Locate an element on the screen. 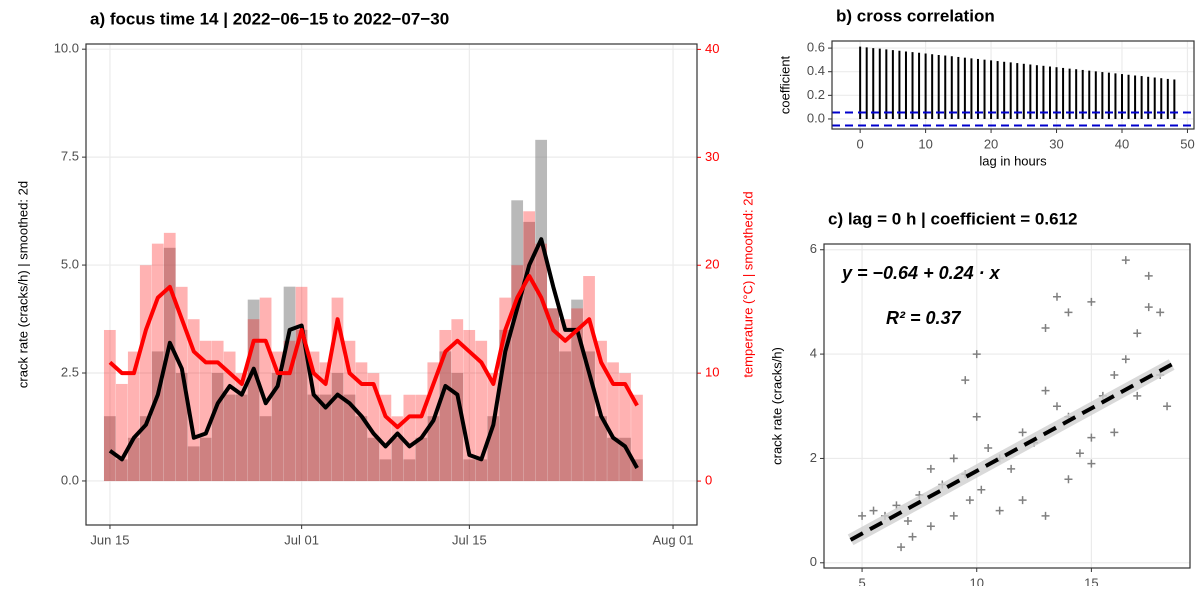 The height and width of the screenshot is (591, 1203). y2-tick-label: 0 is located at coordinates (708, 480).